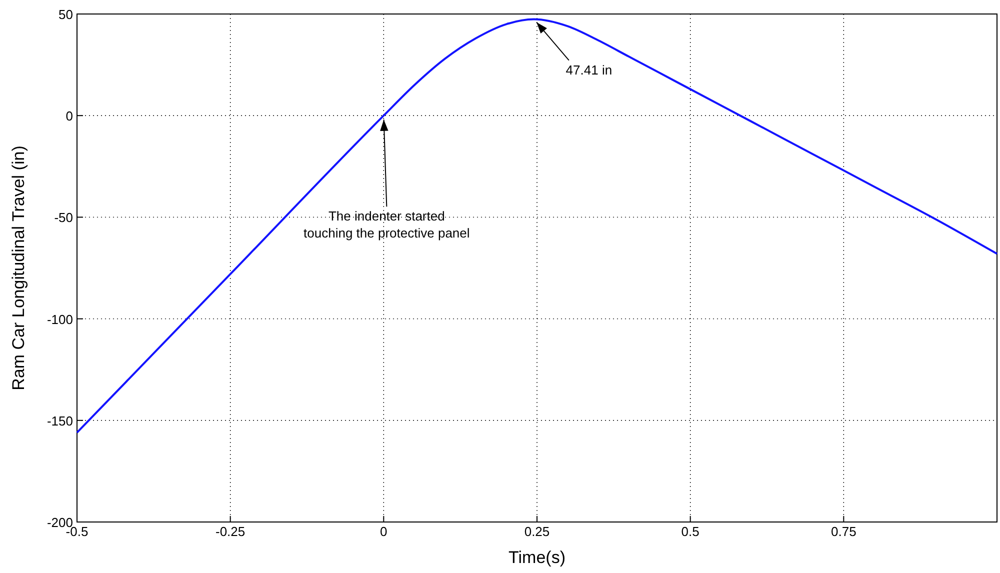  Describe the element at coordinates (843, 531) in the screenshot. I see `x-tick-label: 0.75` at that location.